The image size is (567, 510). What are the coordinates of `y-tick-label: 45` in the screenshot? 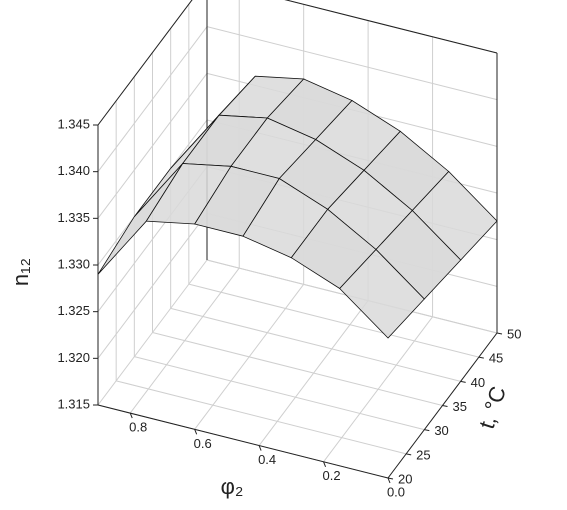 It's located at (496, 358).